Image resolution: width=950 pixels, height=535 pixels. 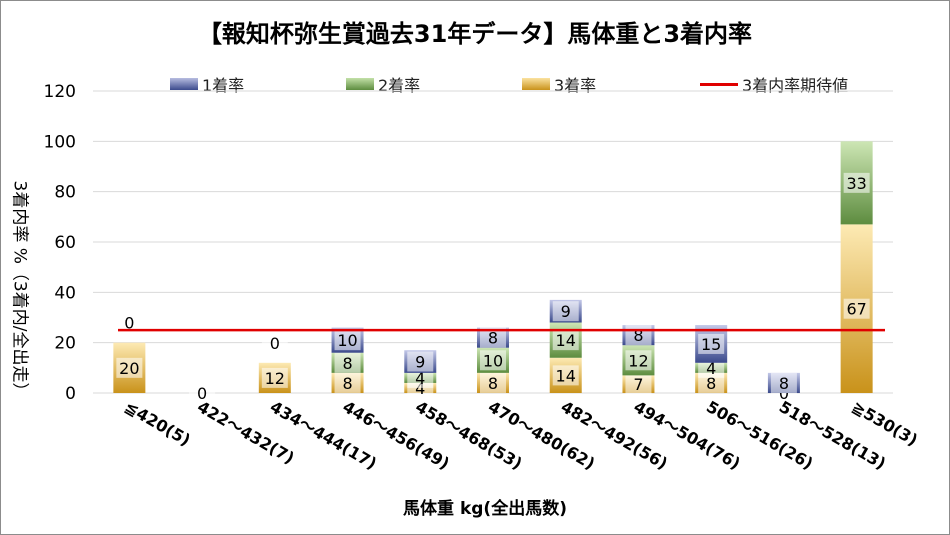 What do you see at coordinates (223, 85) in the screenshot?
I see `legend-label-1: 1着率` at bounding box center [223, 85].